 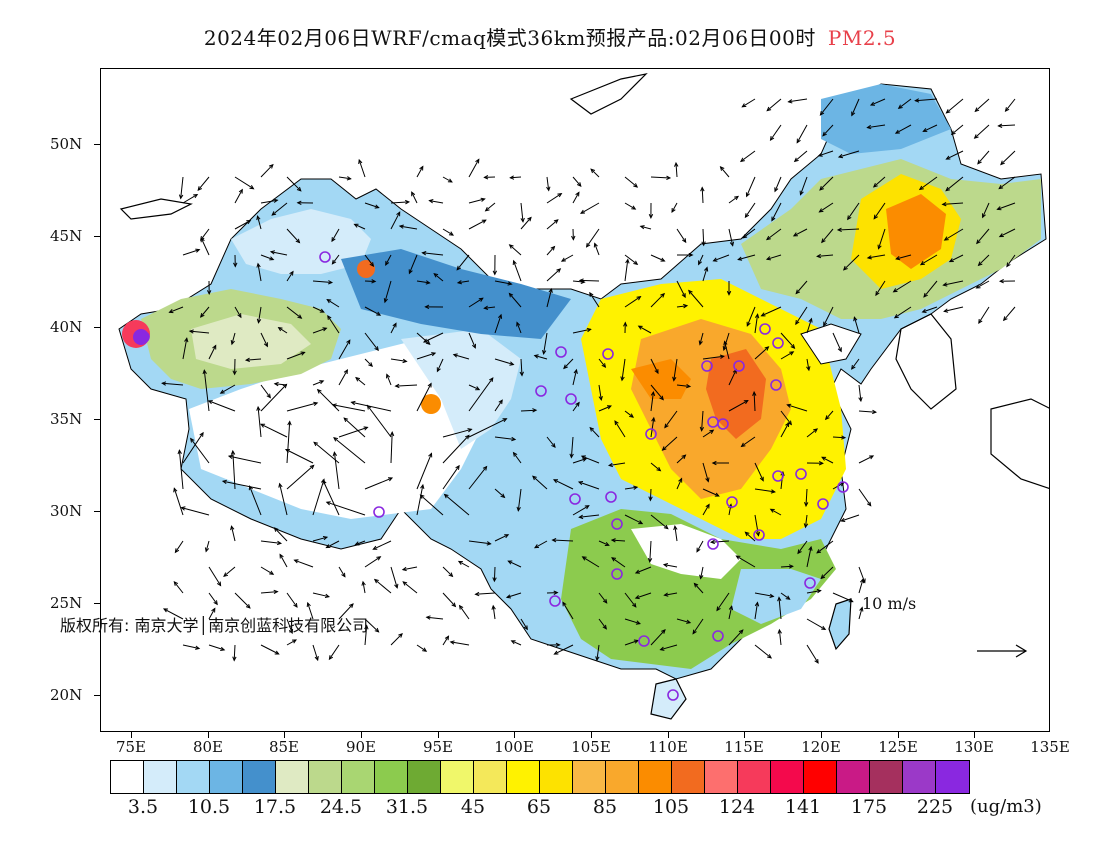 I want to click on colorbar-label: 141, so click(x=803, y=807).